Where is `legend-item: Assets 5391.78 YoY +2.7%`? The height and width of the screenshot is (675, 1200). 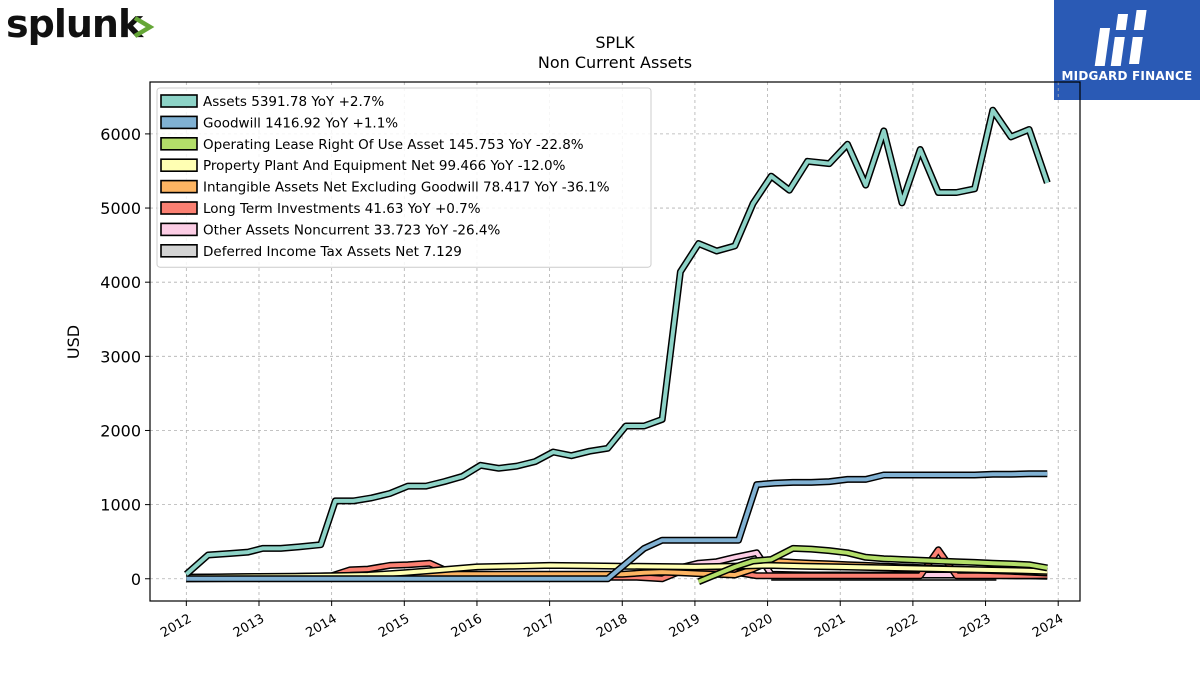 legend-item: Assets 5391.78 YoY +2.7% is located at coordinates (272, 102).